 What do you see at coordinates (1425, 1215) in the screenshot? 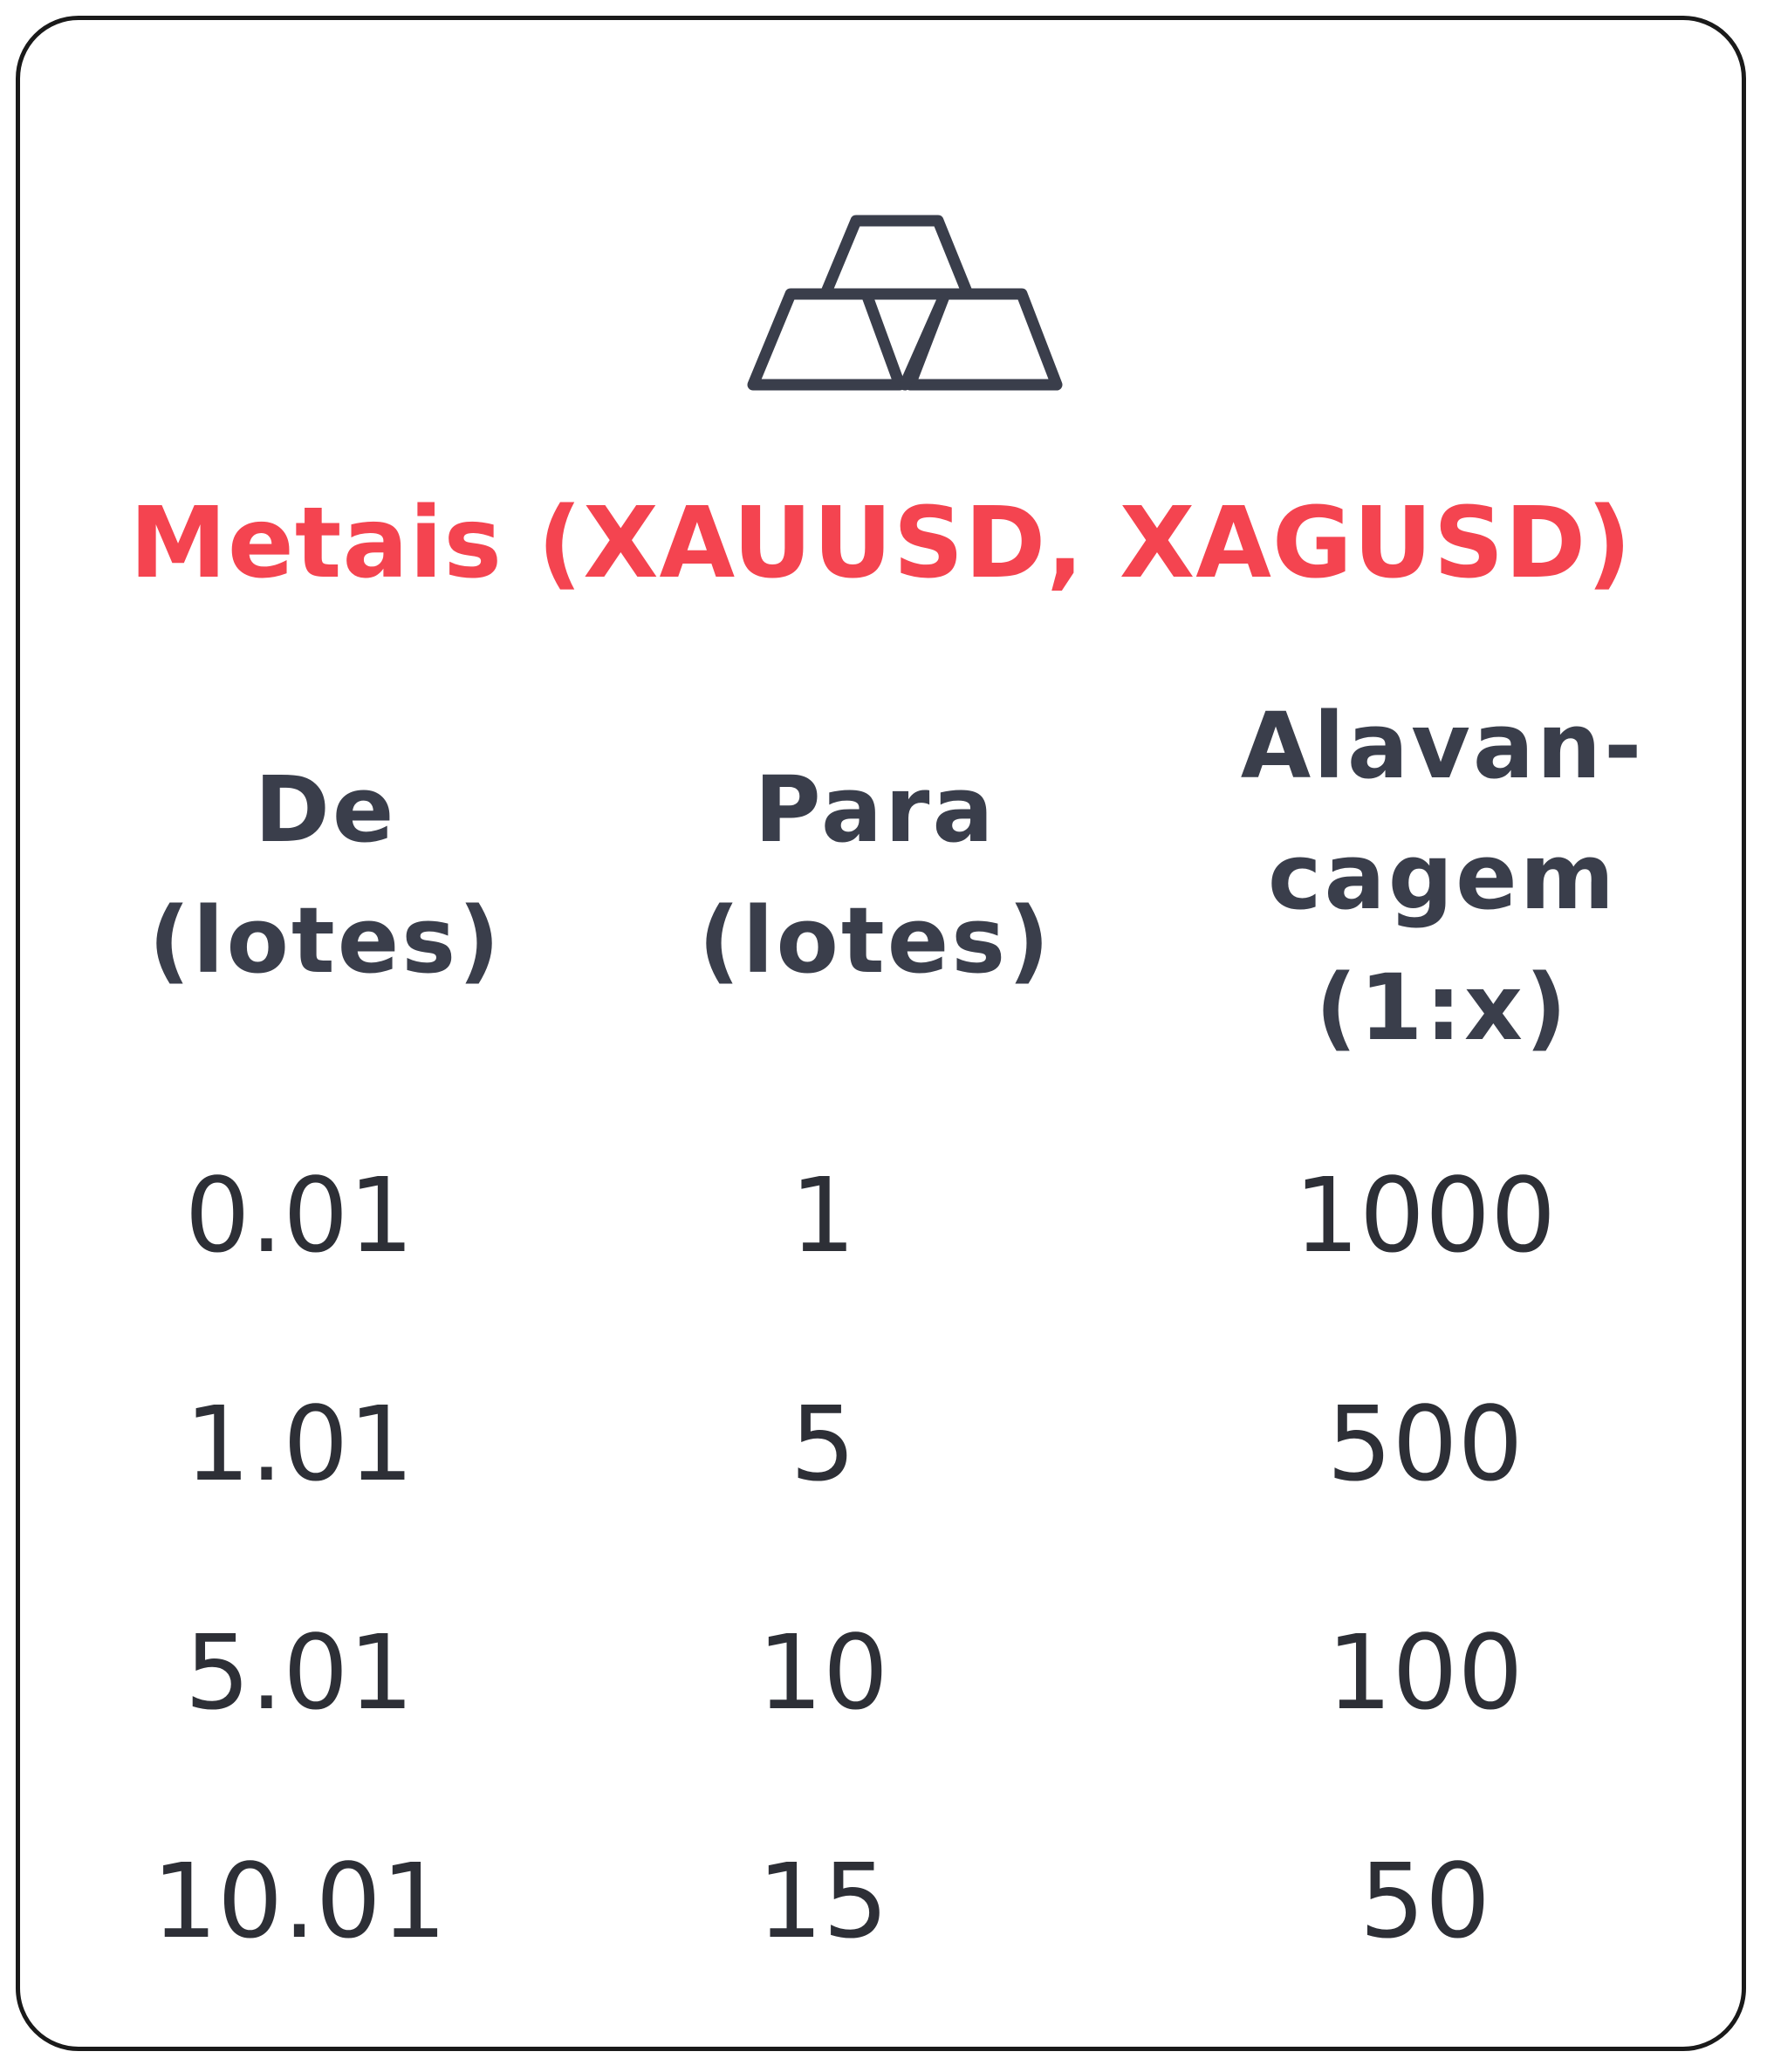
I see `row-1-leverage: 1000` at bounding box center [1425, 1215].